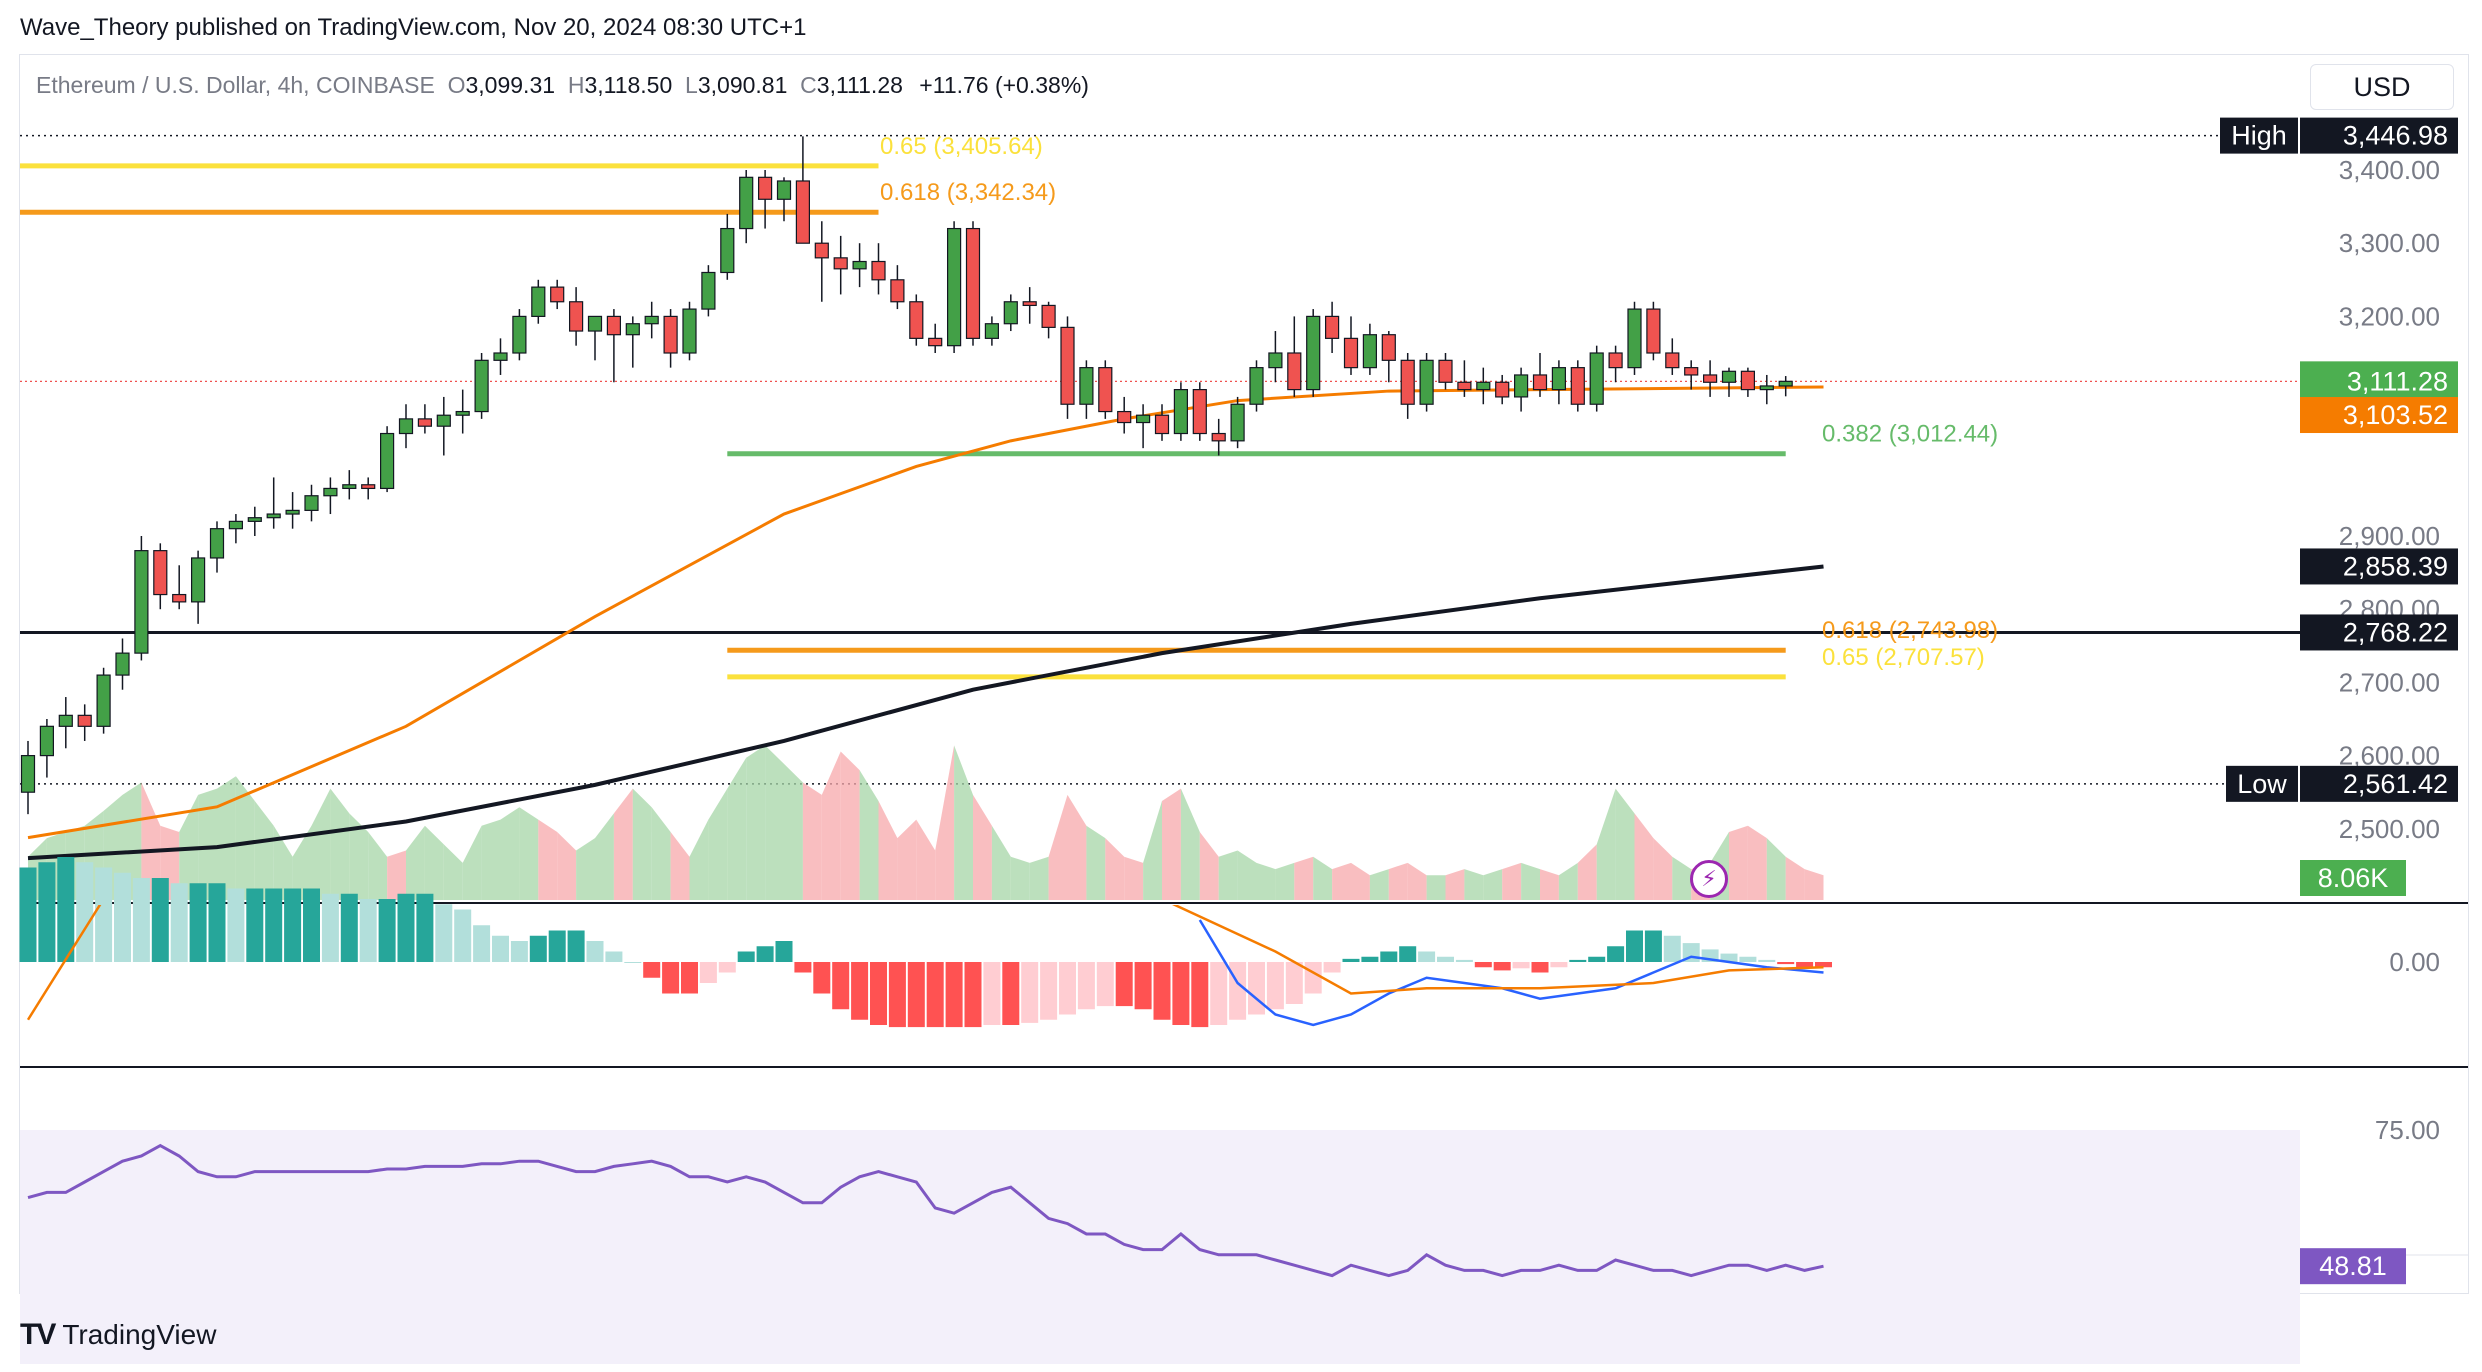  Describe the element at coordinates (1709, 879) in the screenshot. I see `lightning-icon: ⚡` at that location.